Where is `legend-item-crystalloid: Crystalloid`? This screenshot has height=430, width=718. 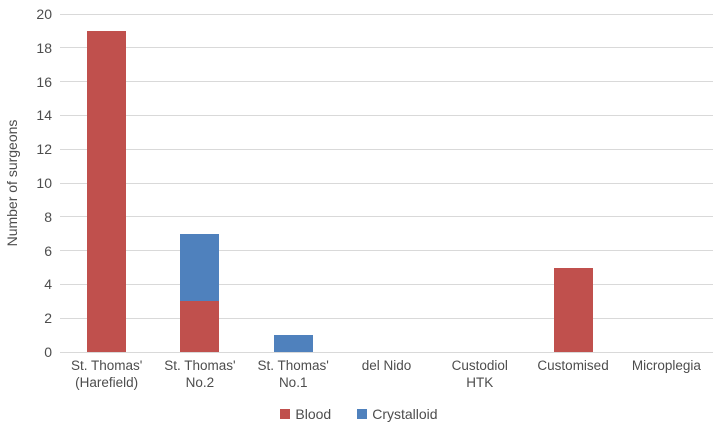 legend-item-crystalloid: Crystalloid is located at coordinates (397, 414).